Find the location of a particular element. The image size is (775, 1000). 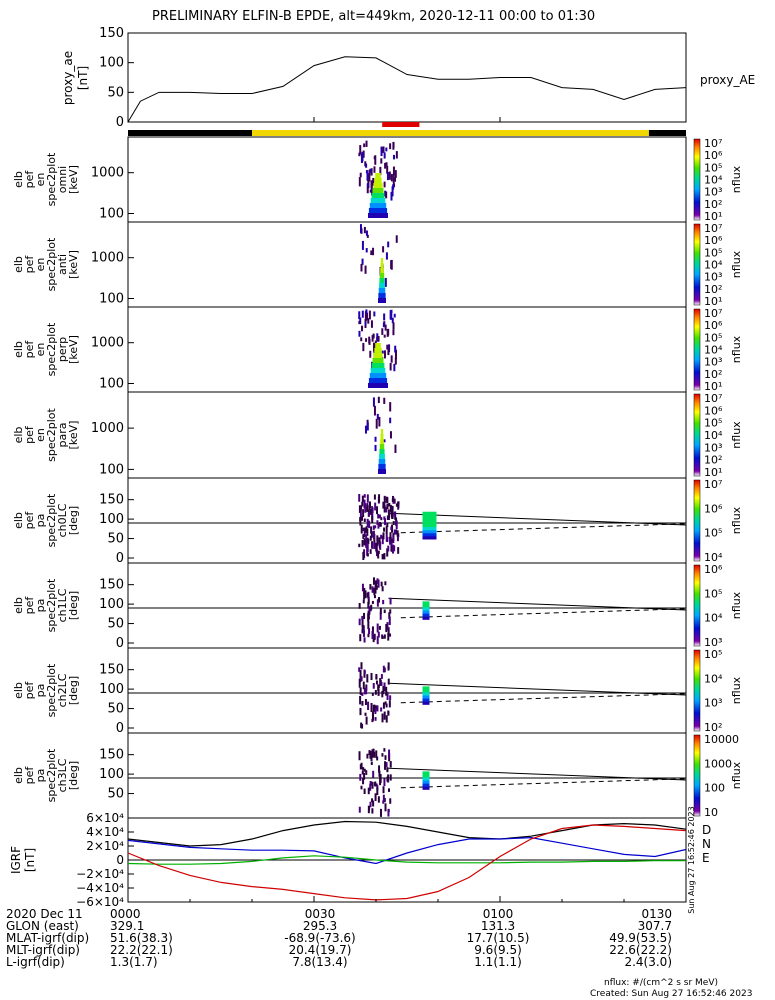

ephemeris-value: 17.7(10.5) is located at coordinates (498, 938).